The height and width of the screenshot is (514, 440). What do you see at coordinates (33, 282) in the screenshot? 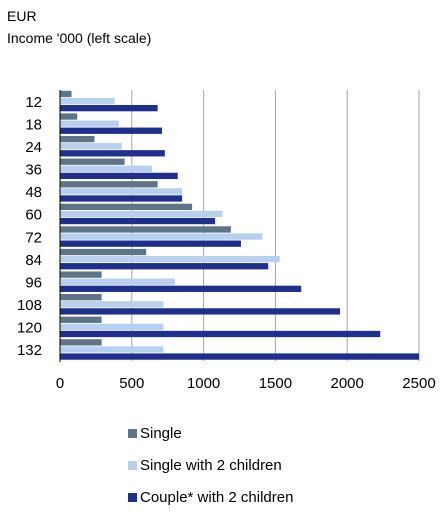
I see `y-tick-label: 96` at bounding box center [33, 282].